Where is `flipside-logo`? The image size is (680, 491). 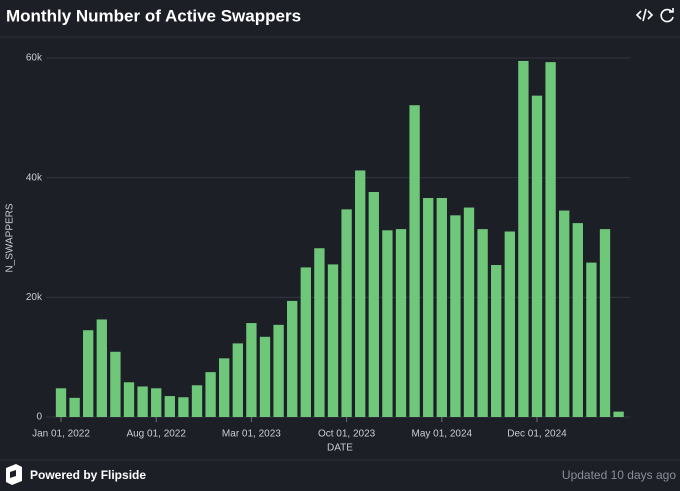
flipside-logo is located at coordinates (14, 474).